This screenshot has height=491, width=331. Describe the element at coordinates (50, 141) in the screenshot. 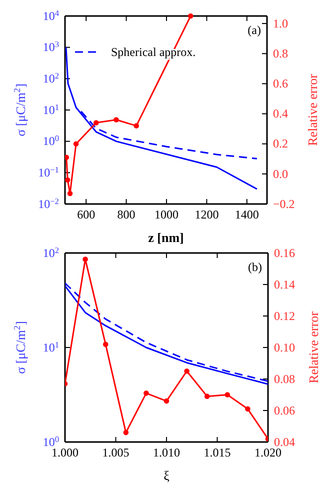

I see `y-tick-label: 10$^{0}$` at that location.